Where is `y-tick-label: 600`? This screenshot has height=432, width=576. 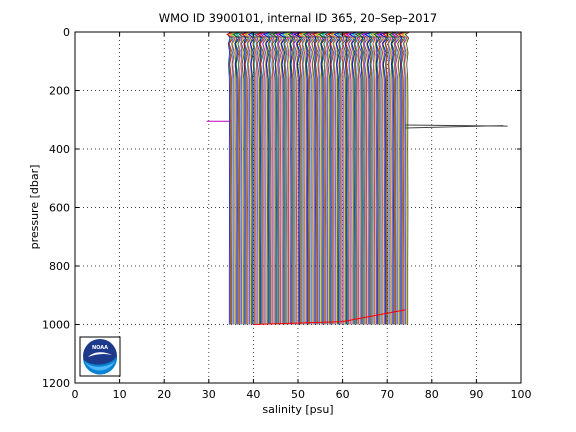 y-tick-label: 600 is located at coordinates (59, 208).